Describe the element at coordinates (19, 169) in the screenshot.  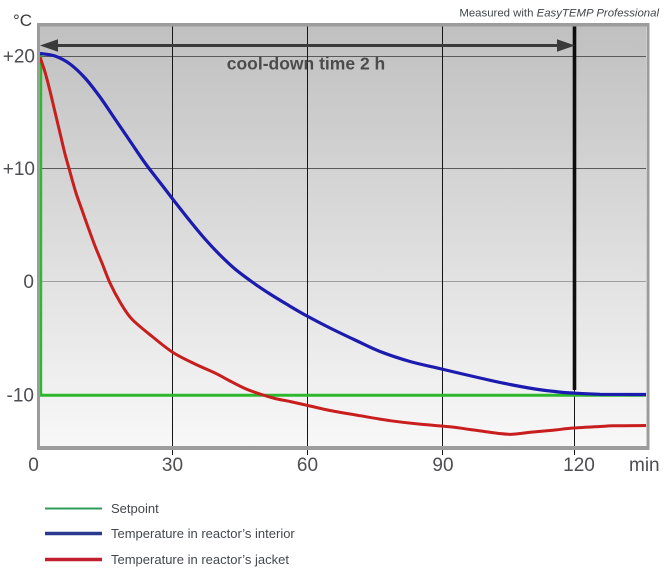
I see `svg-text: +10` at that location.